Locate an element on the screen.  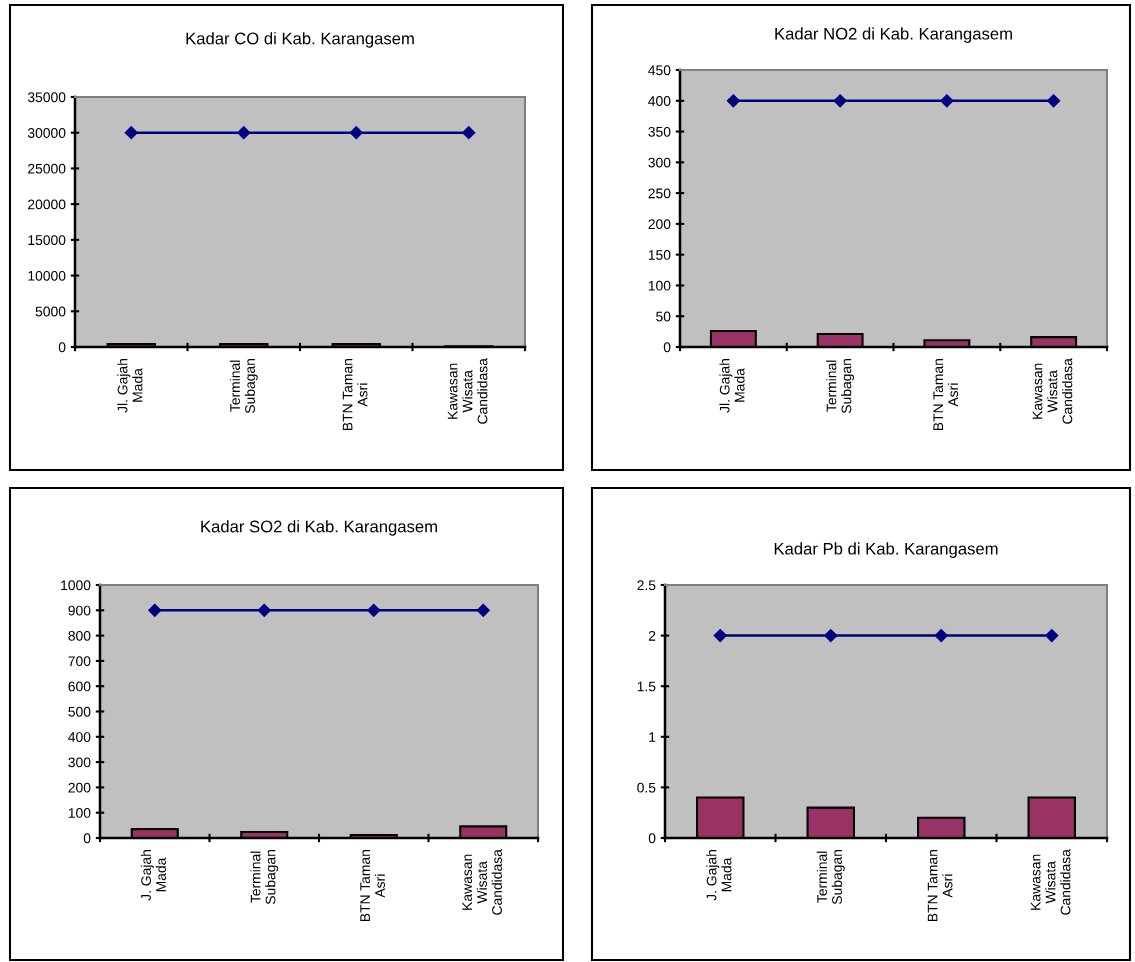
y-tick-label: 500 is located at coordinates (79, 711).